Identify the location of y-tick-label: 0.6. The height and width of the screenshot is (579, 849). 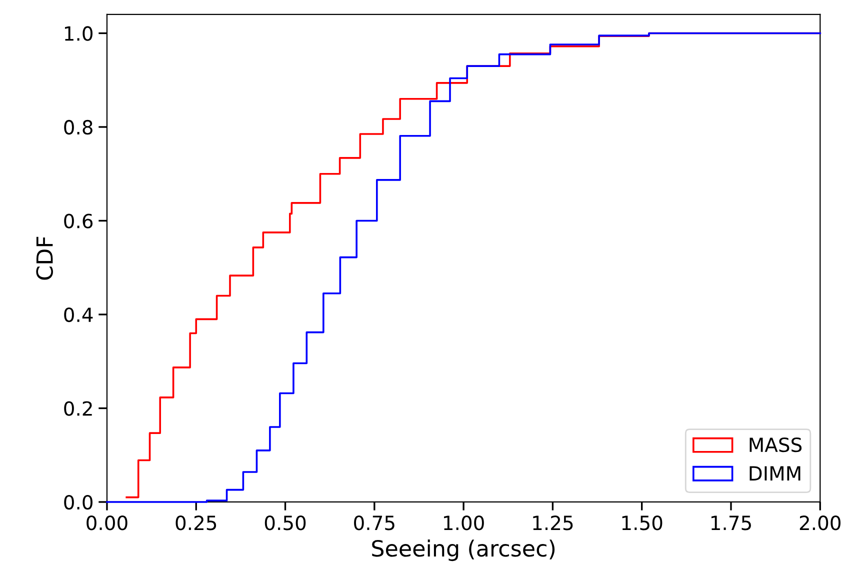
(78, 221).